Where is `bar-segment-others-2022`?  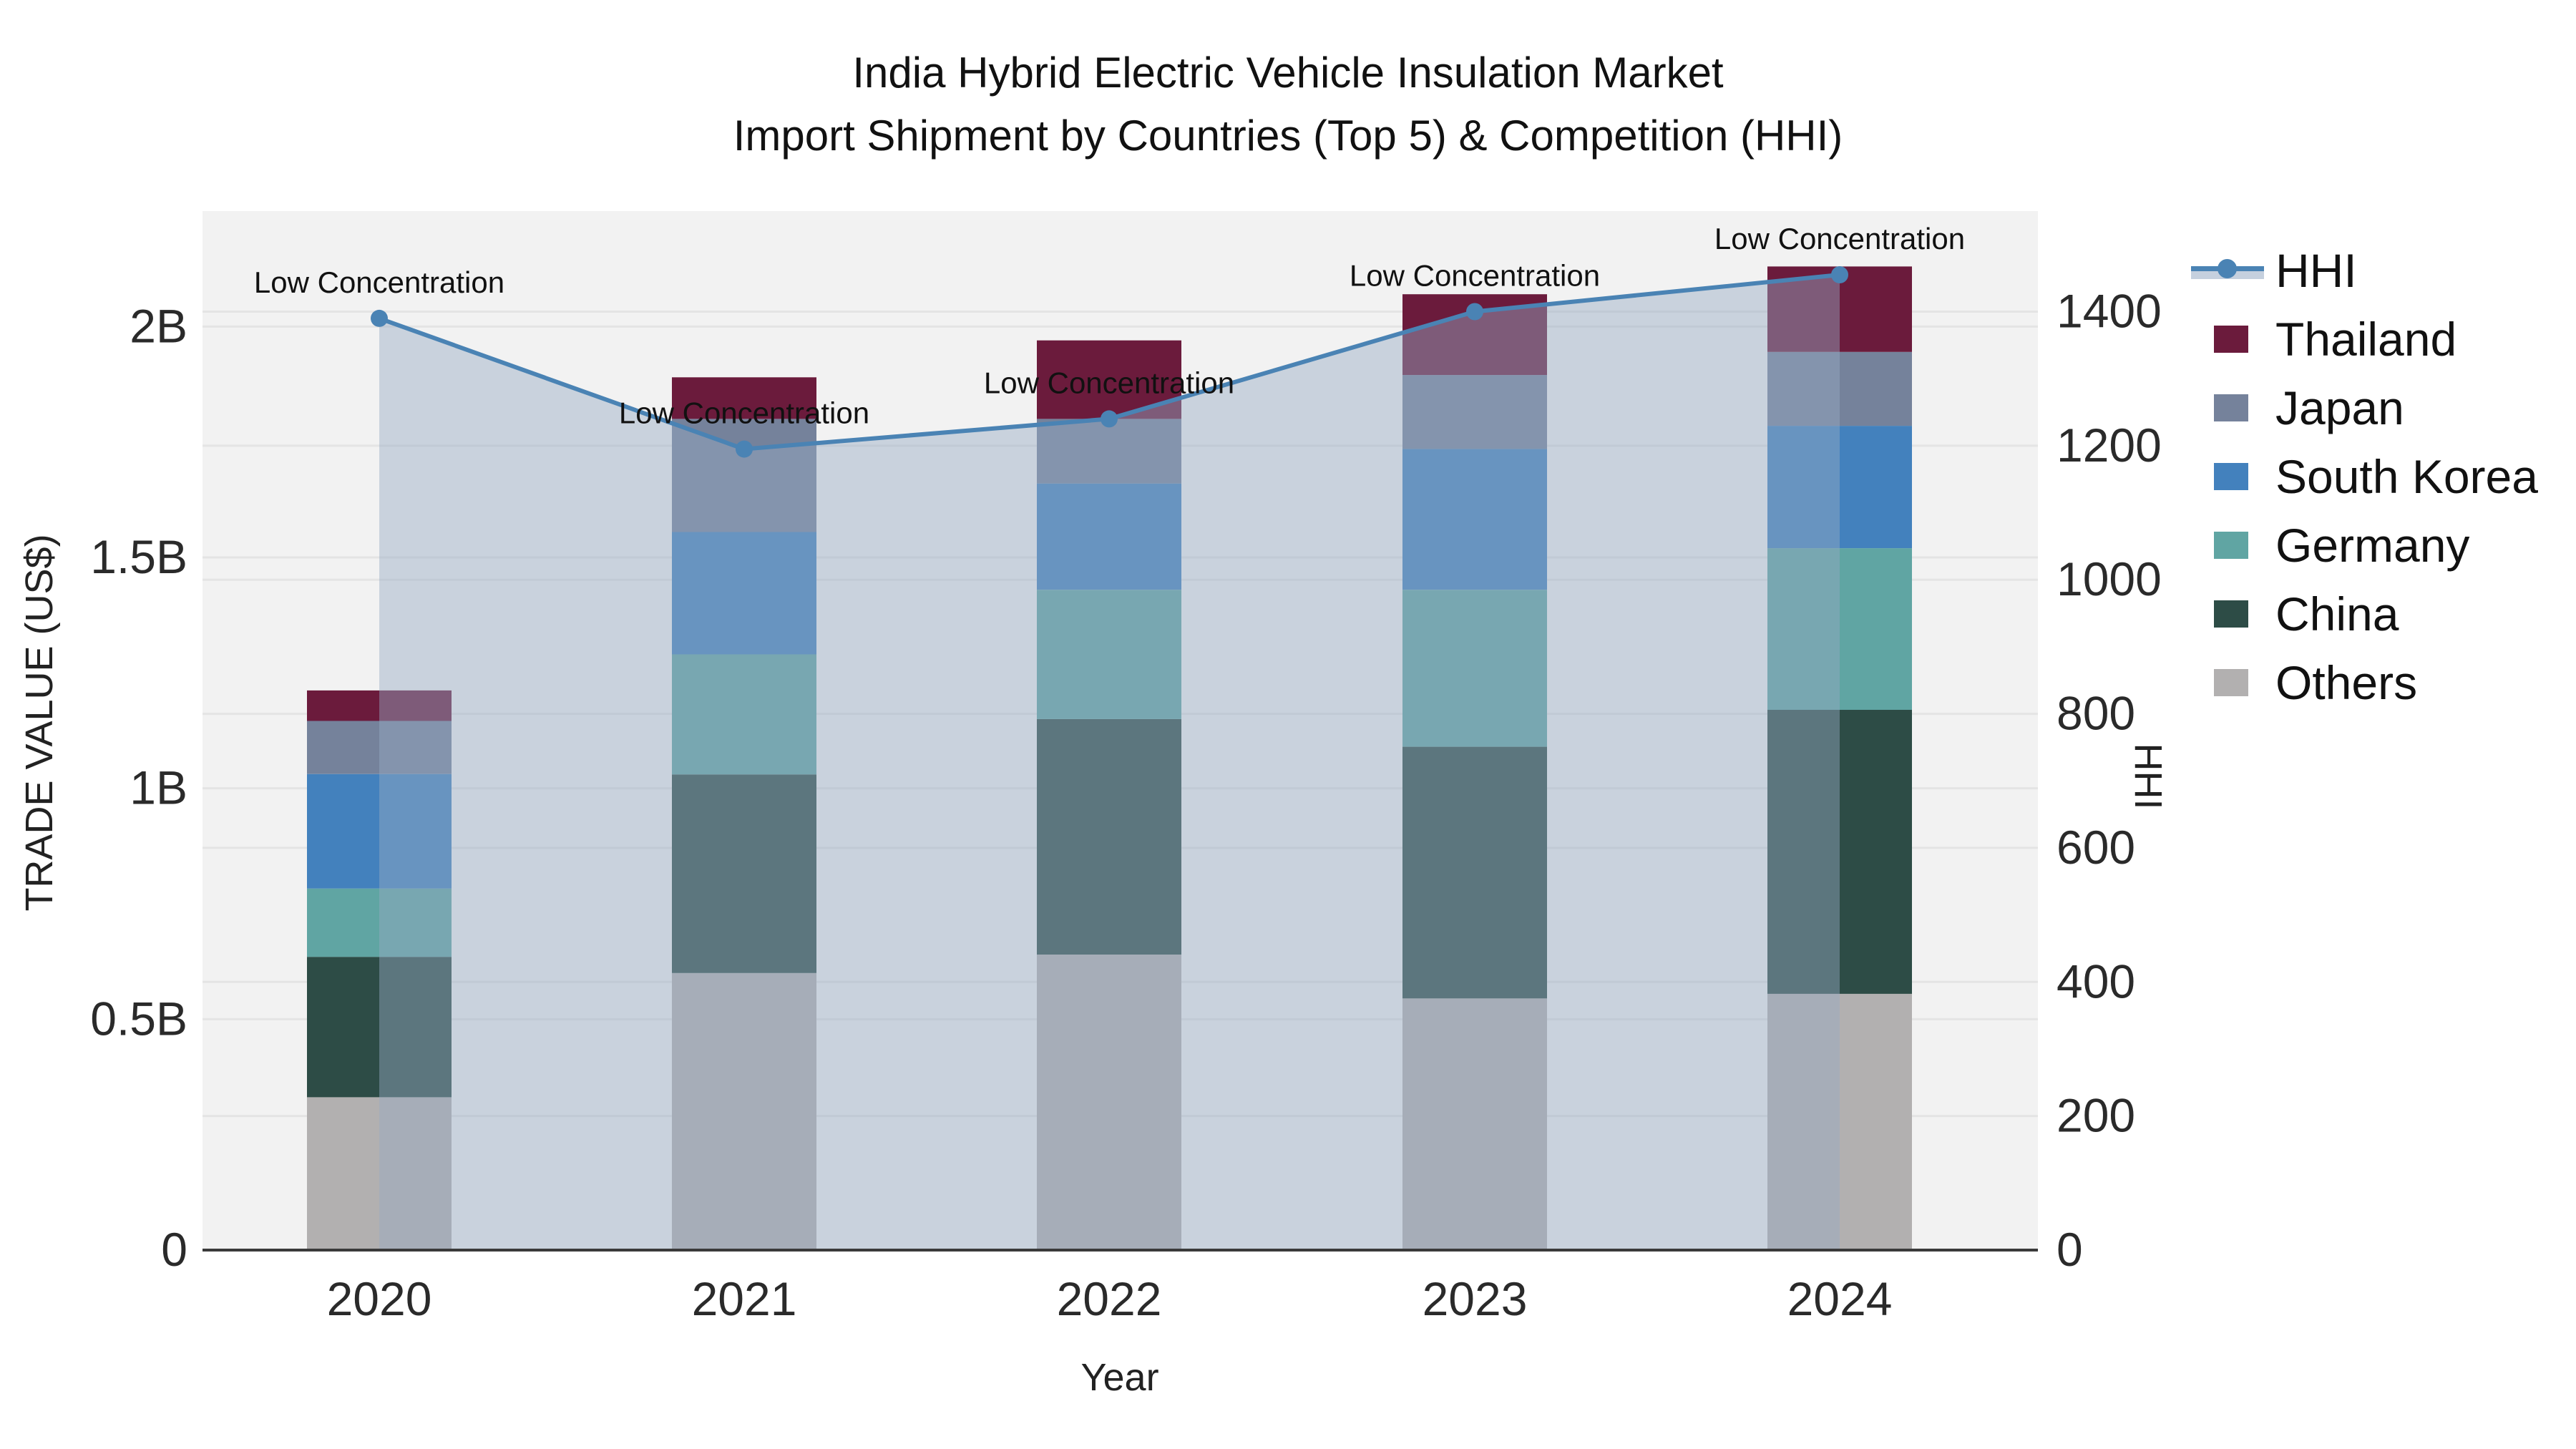 bar-segment-others-2022 is located at coordinates (1109, 1102).